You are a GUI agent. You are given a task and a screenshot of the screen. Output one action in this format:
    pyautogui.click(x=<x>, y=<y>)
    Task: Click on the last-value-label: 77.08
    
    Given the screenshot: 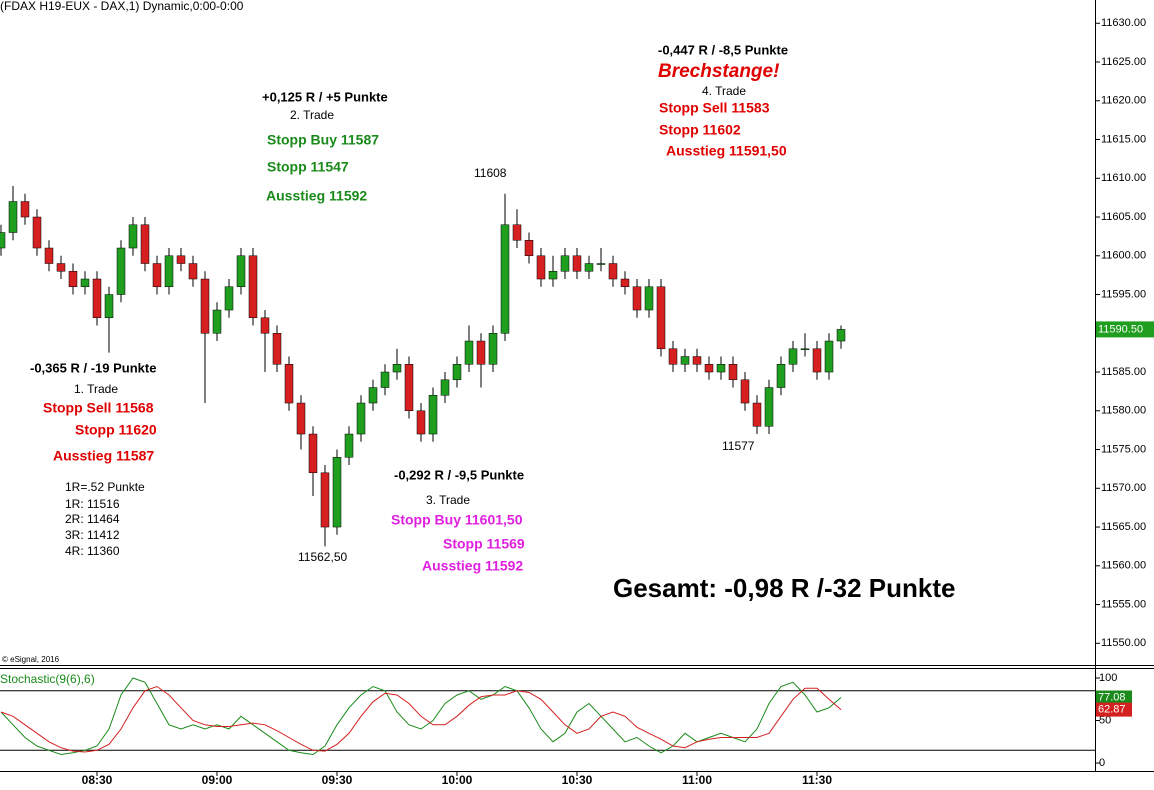 What is the action you would take?
    pyautogui.click(x=1112, y=697)
    